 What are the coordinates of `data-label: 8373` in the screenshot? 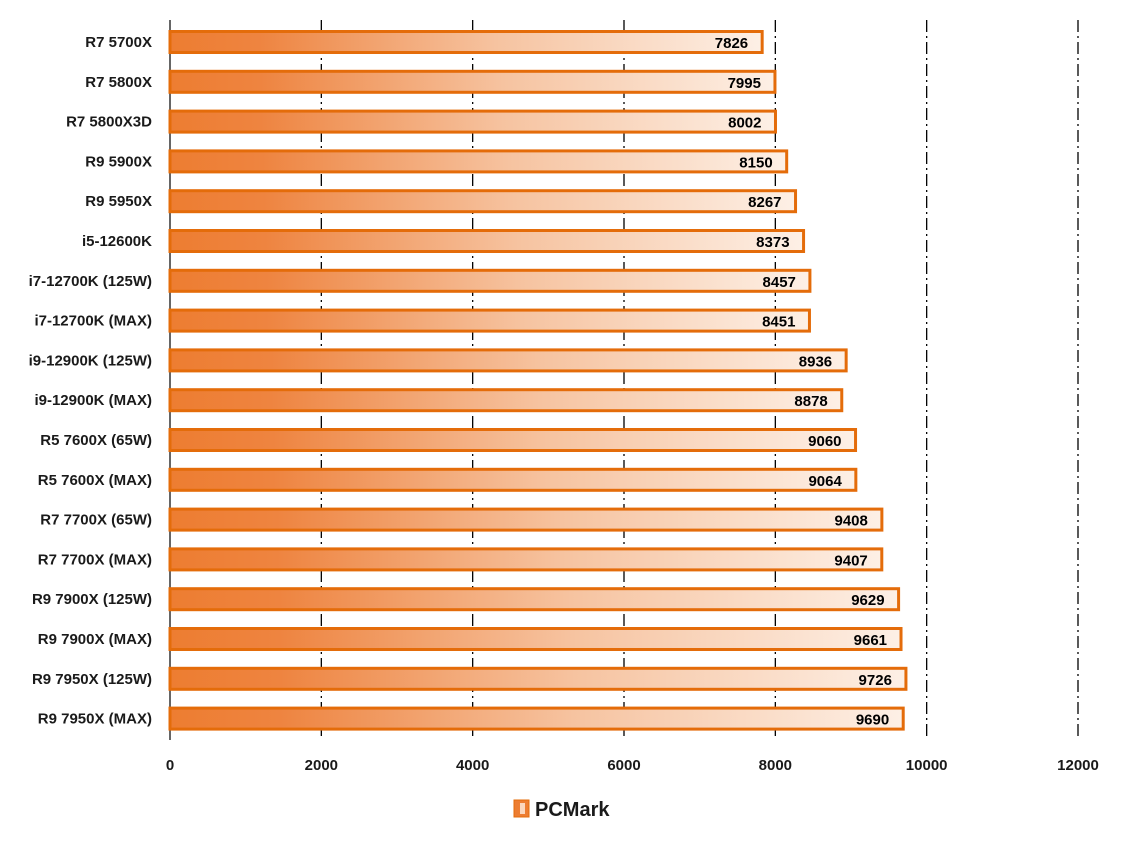 It's located at (772, 242).